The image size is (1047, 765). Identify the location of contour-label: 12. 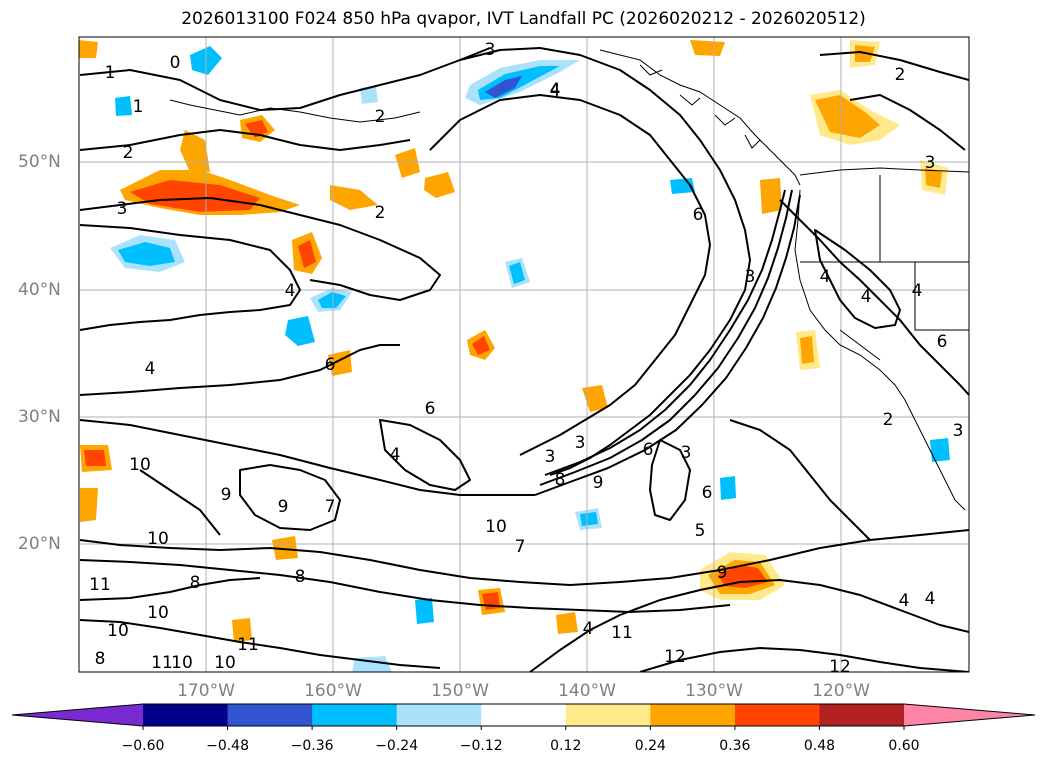
(675, 657).